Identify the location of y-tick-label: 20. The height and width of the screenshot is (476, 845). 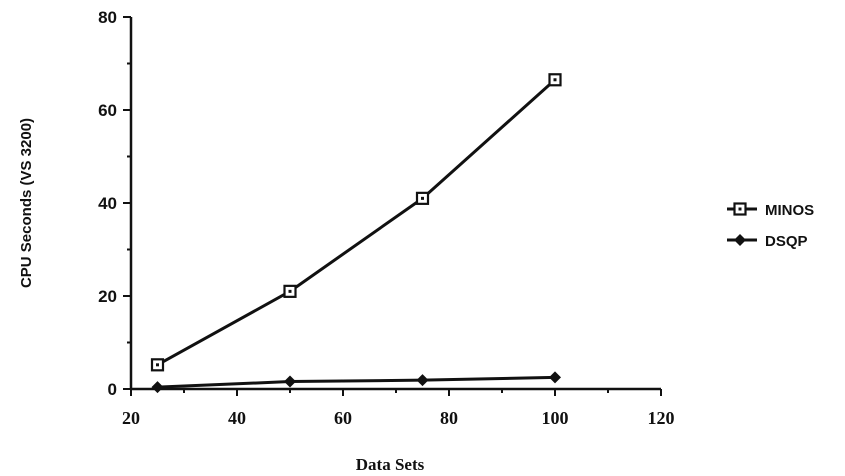
(107, 296).